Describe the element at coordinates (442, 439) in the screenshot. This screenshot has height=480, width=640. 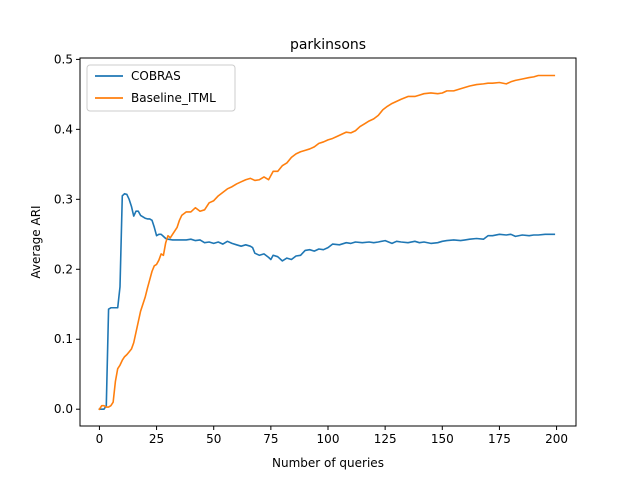
I see `x-tick-label: 150` at that location.